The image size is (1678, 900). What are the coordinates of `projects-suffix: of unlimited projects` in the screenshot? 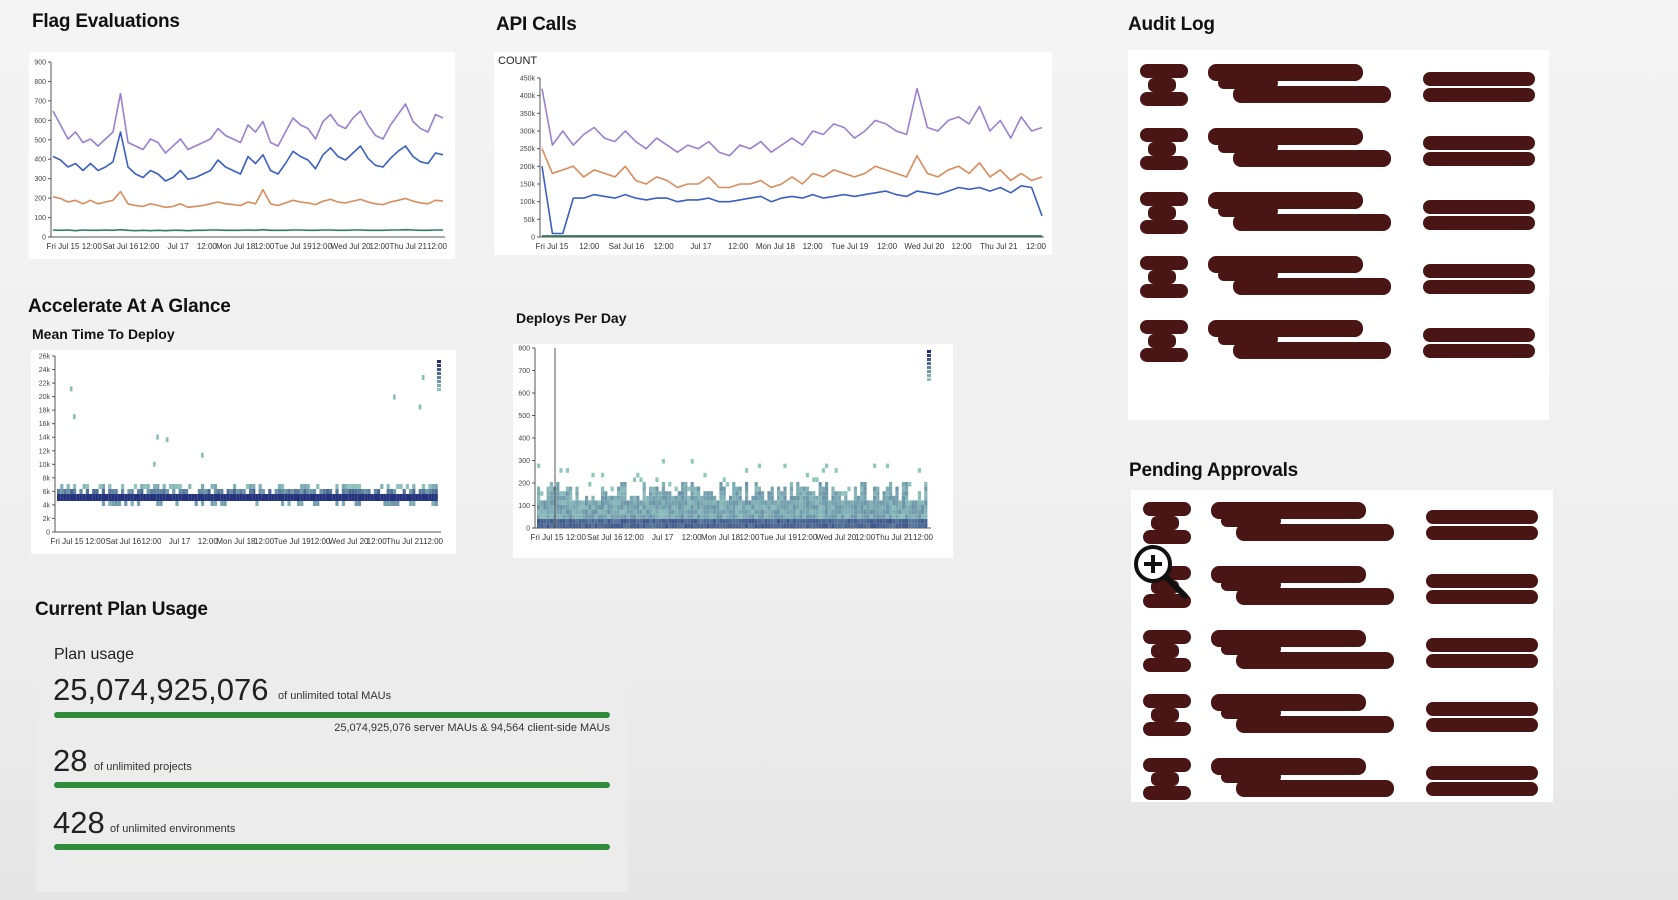 It's located at (143, 767).